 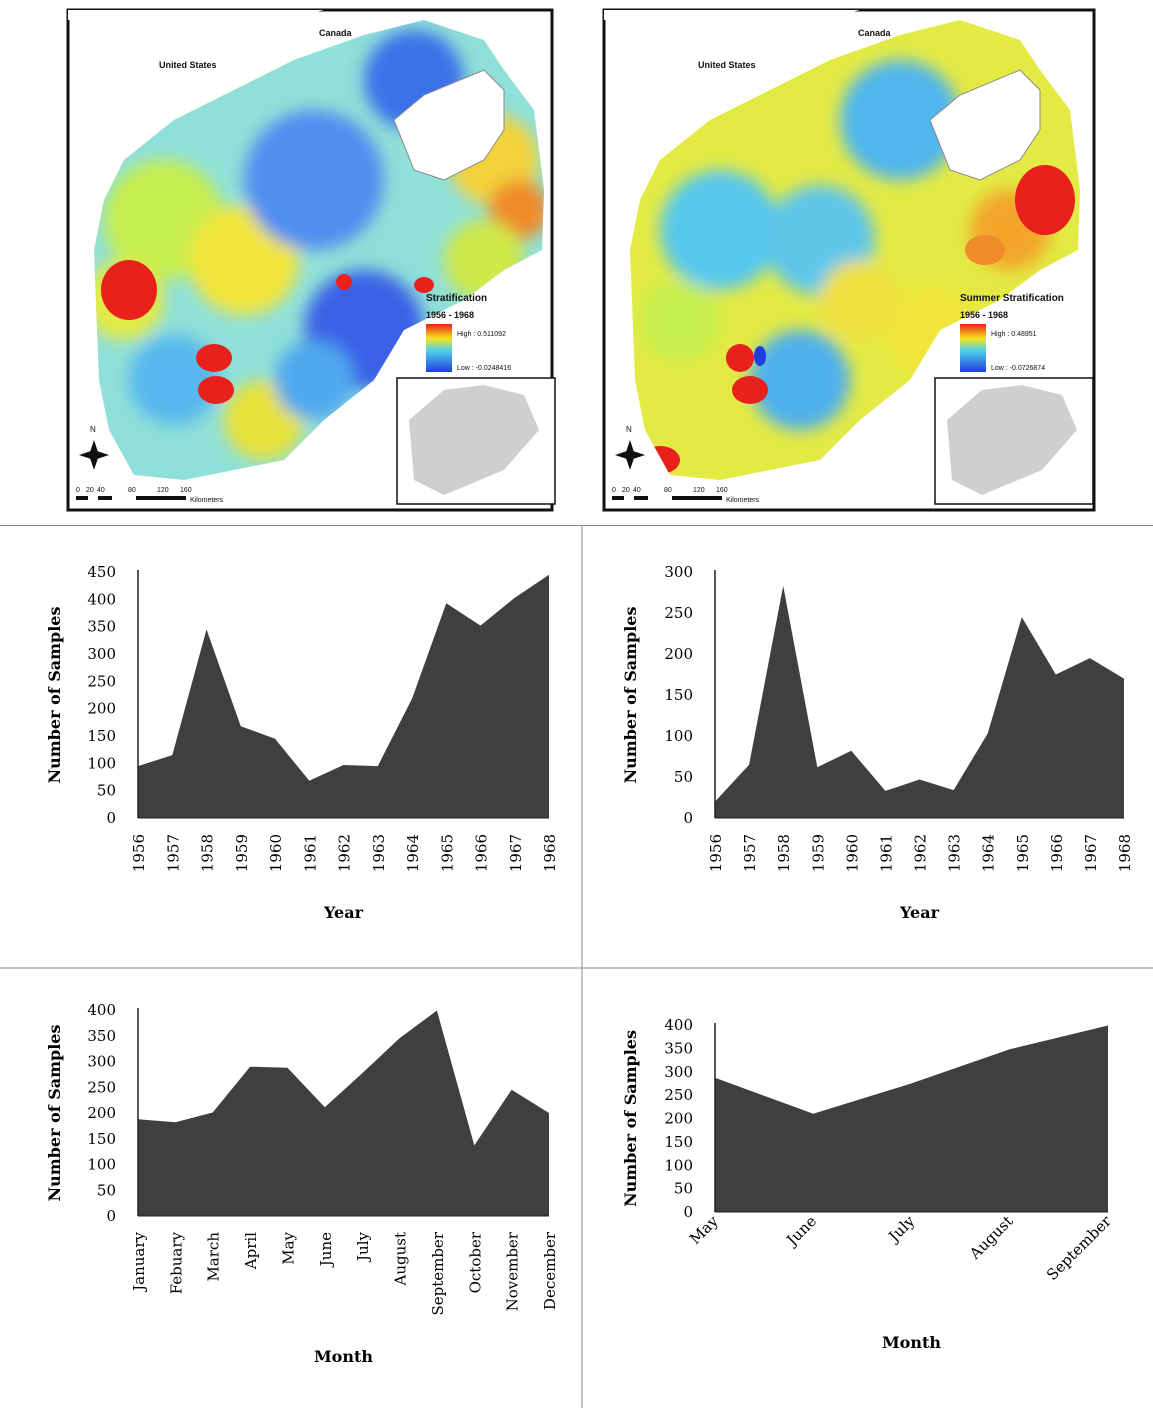 What do you see at coordinates (379, 853) in the screenshot?
I see `x-tick-label: 1963` at bounding box center [379, 853].